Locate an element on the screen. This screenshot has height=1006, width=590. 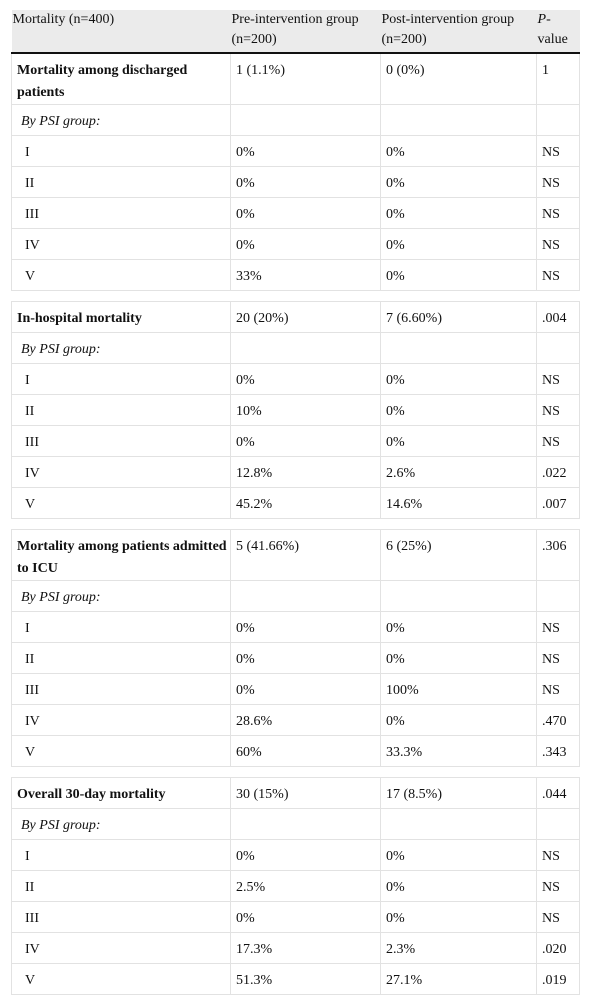
table-row: II 0% 0% NS is located at coordinates (295, 182).